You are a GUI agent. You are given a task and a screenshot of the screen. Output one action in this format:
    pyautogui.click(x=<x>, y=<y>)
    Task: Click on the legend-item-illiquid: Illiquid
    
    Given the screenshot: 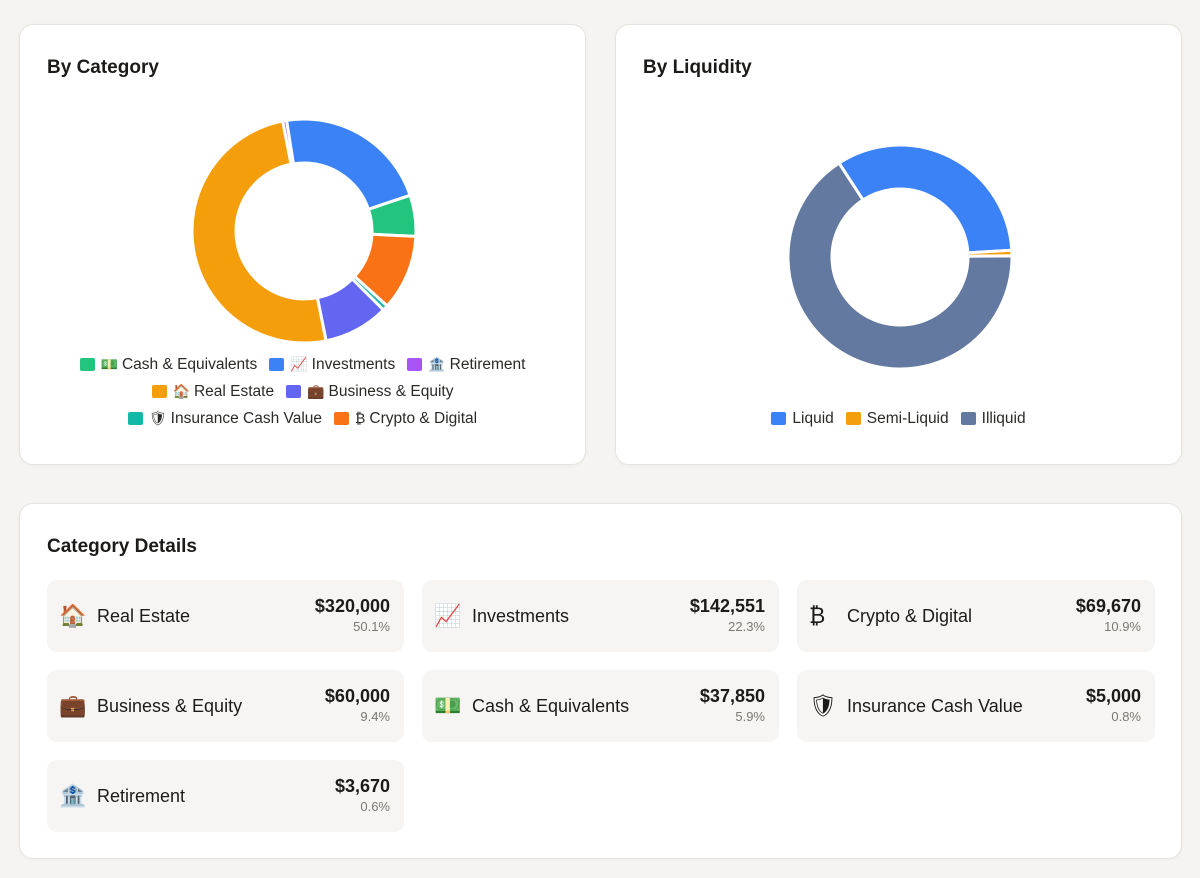 What is the action you would take?
    pyautogui.click(x=993, y=418)
    